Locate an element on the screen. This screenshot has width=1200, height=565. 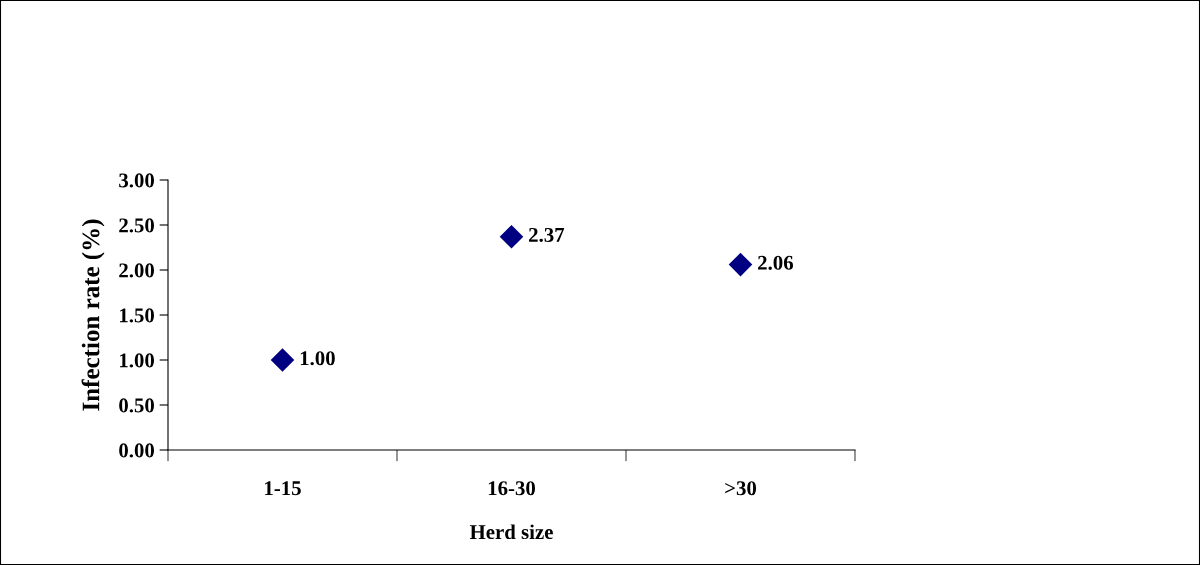
y-tick-label: 2.50 is located at coordinates (137, 225).